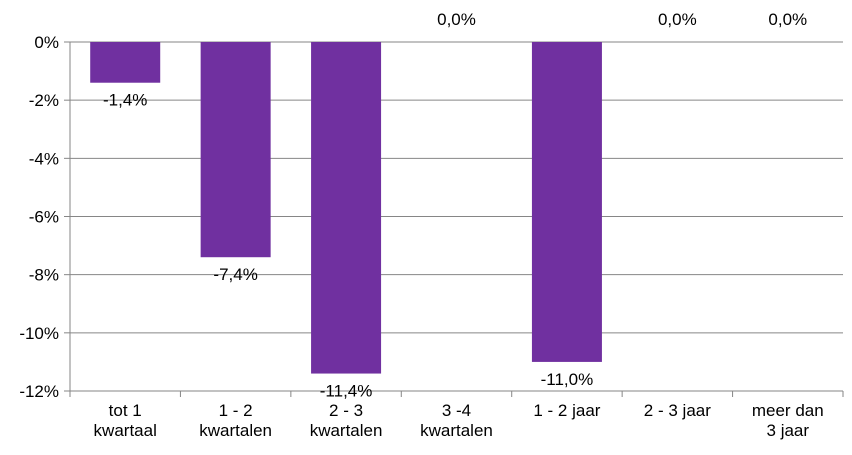 The image size is (852, 455). What do you see at coordinates (39, 391) in the screenshot?
I see `y-tick-label: -12%` at bounding box center [39, 391].